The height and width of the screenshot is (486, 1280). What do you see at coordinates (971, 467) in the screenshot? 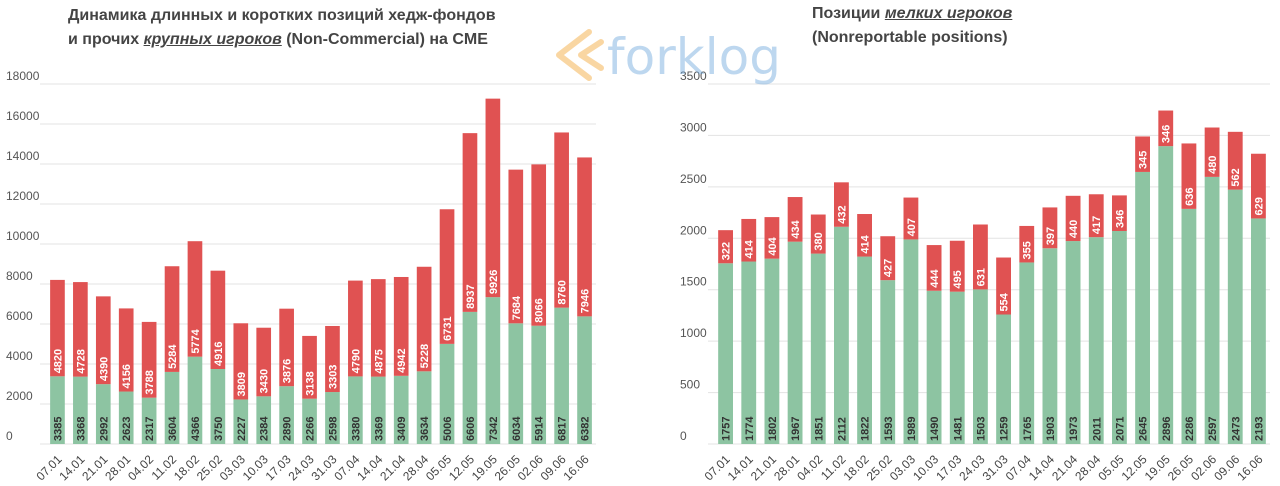
I see `right-chart-x-tick-label: 24.03` at bounding box center [971, 467].